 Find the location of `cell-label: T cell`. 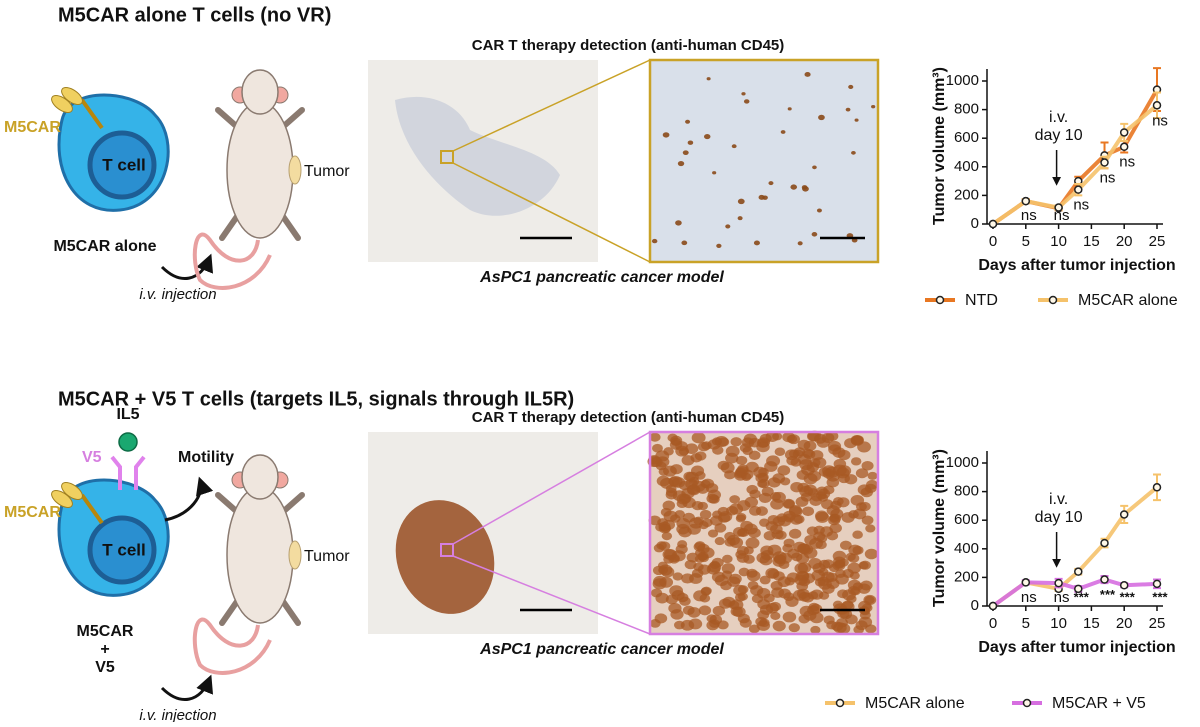

cell-label: T cell is located at coordinates (123, 549).